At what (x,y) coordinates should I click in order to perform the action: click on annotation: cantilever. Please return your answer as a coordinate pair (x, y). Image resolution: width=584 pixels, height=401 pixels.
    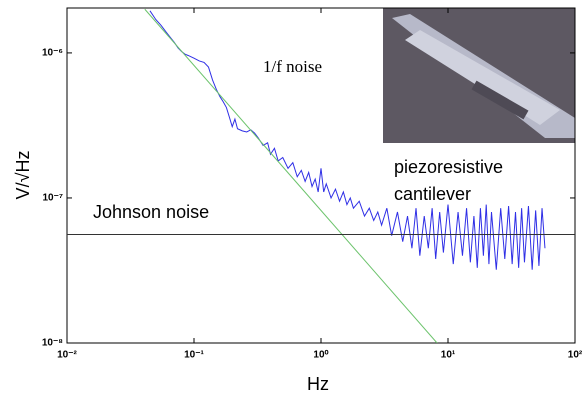
    Looking at the image, I should click on (432, 194).